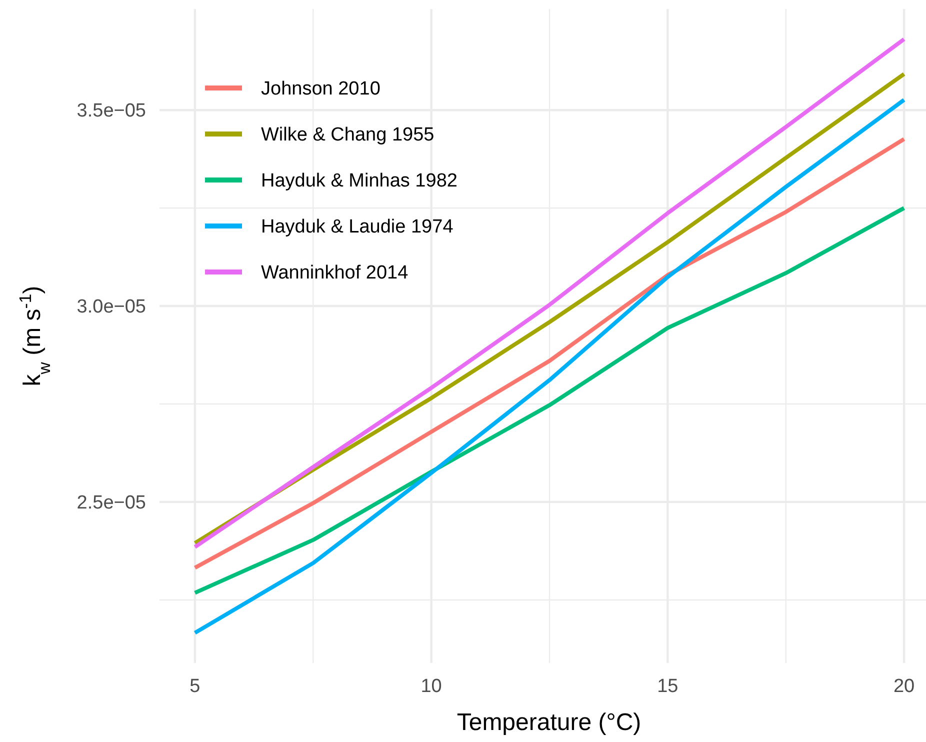  Describe the element at coordinates (111, 307) in the screenshot. I see `y-tick-label: 3.0e−05` at that location.